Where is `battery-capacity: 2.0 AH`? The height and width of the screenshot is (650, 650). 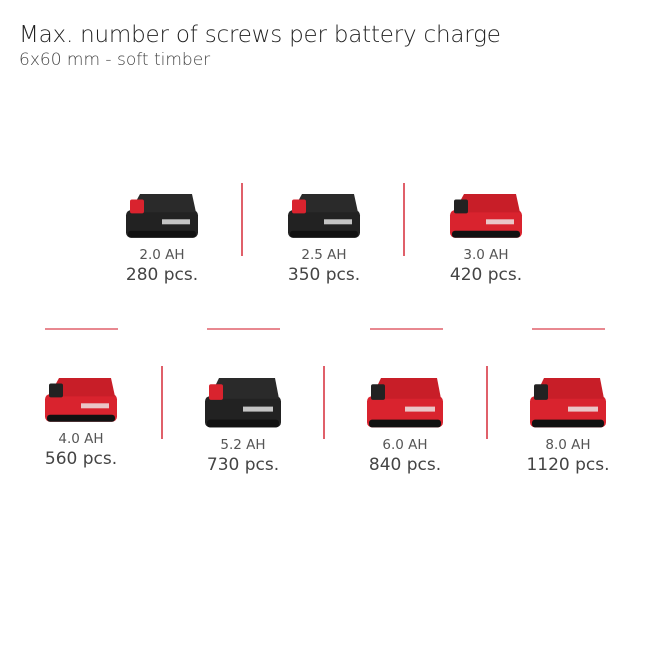
battery-capacity: 2.0 AH is located at coordinates (162, 255).